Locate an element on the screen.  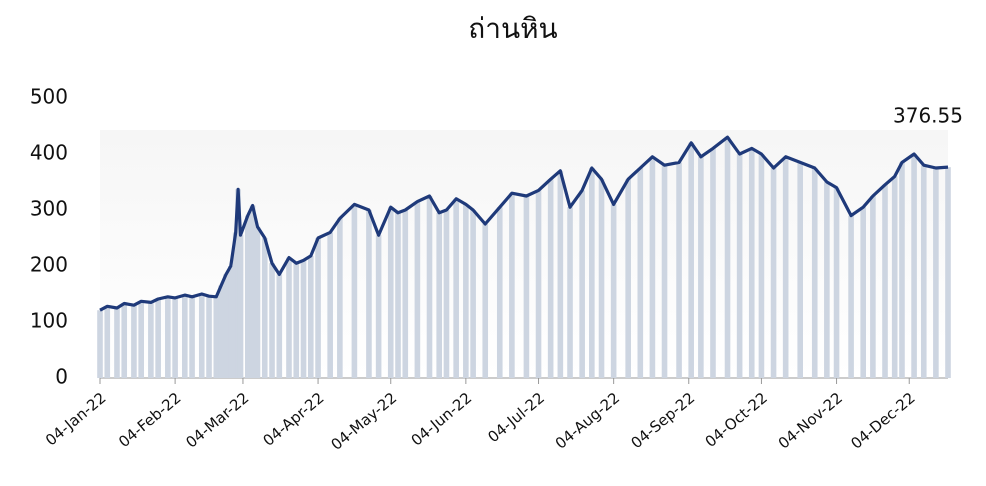
y-tick-label: 100 is located at coordinates (49, 321).